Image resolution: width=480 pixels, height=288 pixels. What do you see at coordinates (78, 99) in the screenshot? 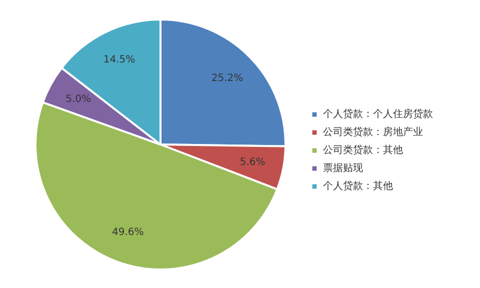
I see `data-label: 5.0%` at bounding box center [78, 99].